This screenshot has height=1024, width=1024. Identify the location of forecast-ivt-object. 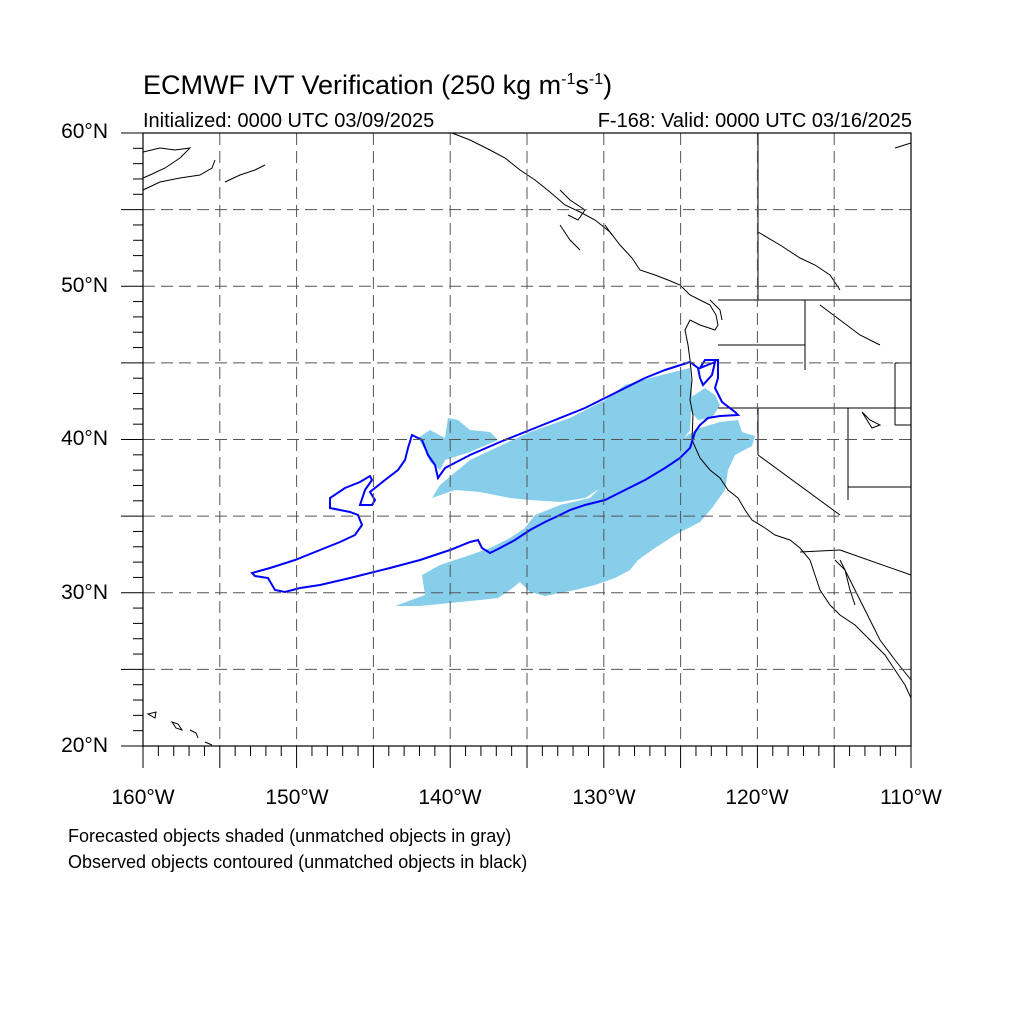
(575, 487).